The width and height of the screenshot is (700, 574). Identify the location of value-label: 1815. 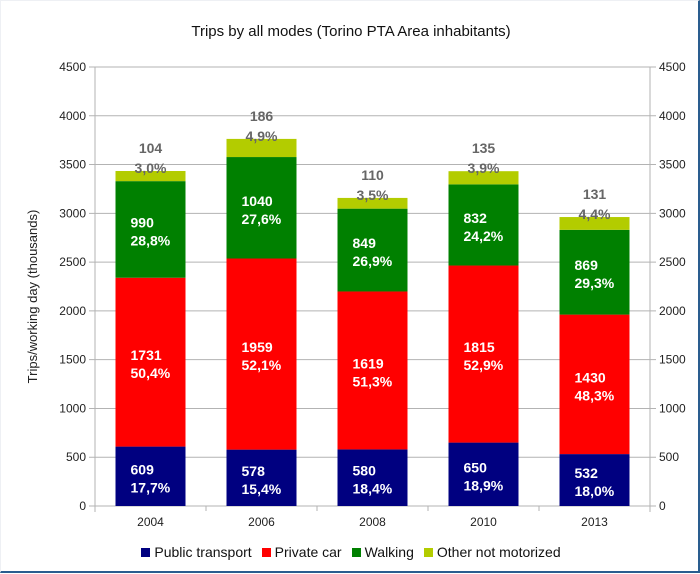
(479, 347).